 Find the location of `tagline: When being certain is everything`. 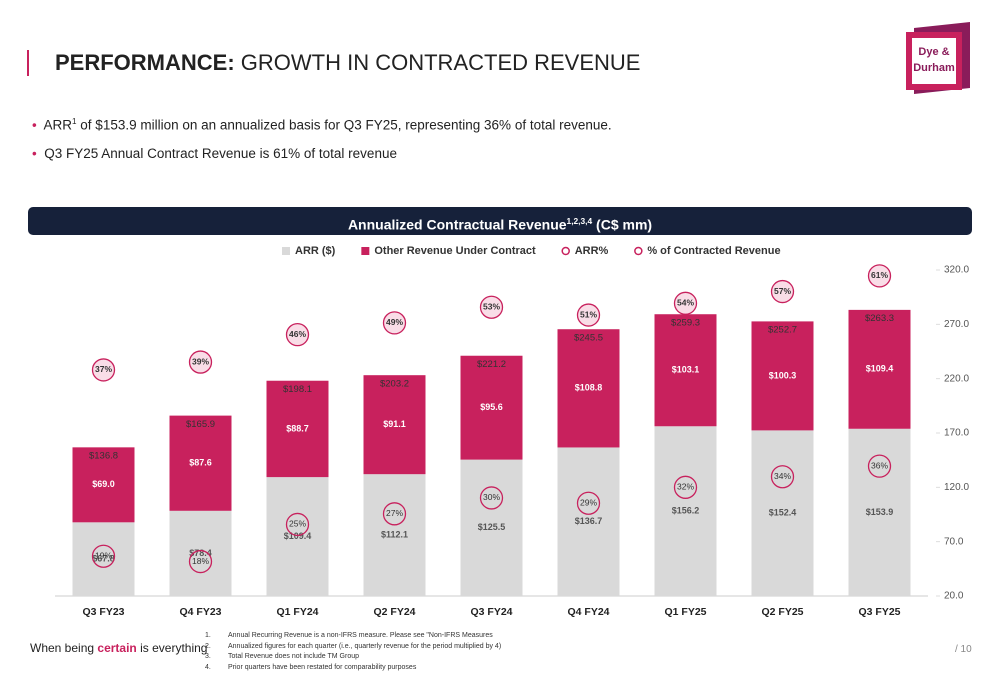

tagline: When being certain is everything is located at coordinates (118, 648).